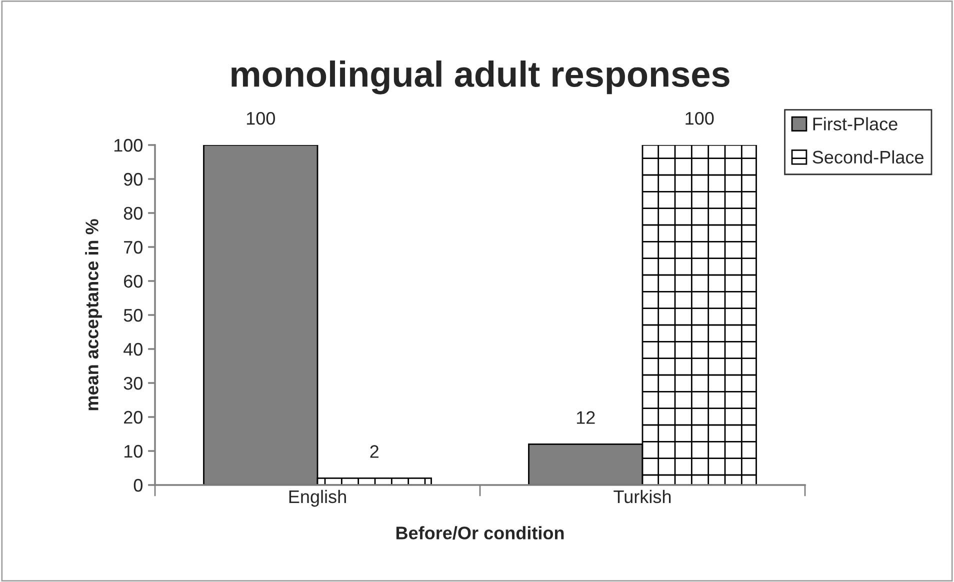 The height and width of the screenshot is (582, 954). Describe the element at coordinates (642, 497) in the screenshot. I see `x-tick-label: Turkish` at that location.